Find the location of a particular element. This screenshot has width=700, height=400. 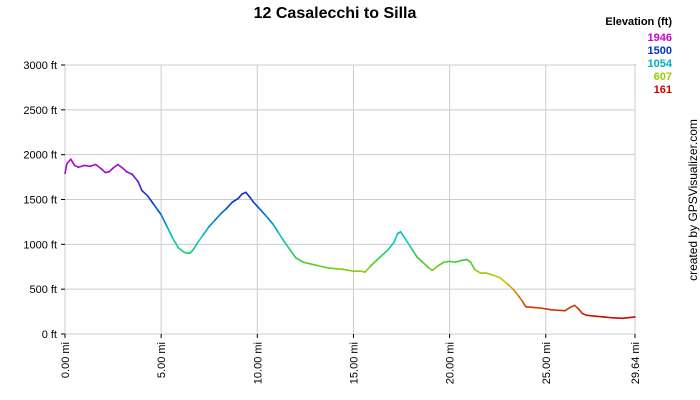

y-tick-label: 1000 ft is located at coordinates (40, 245).